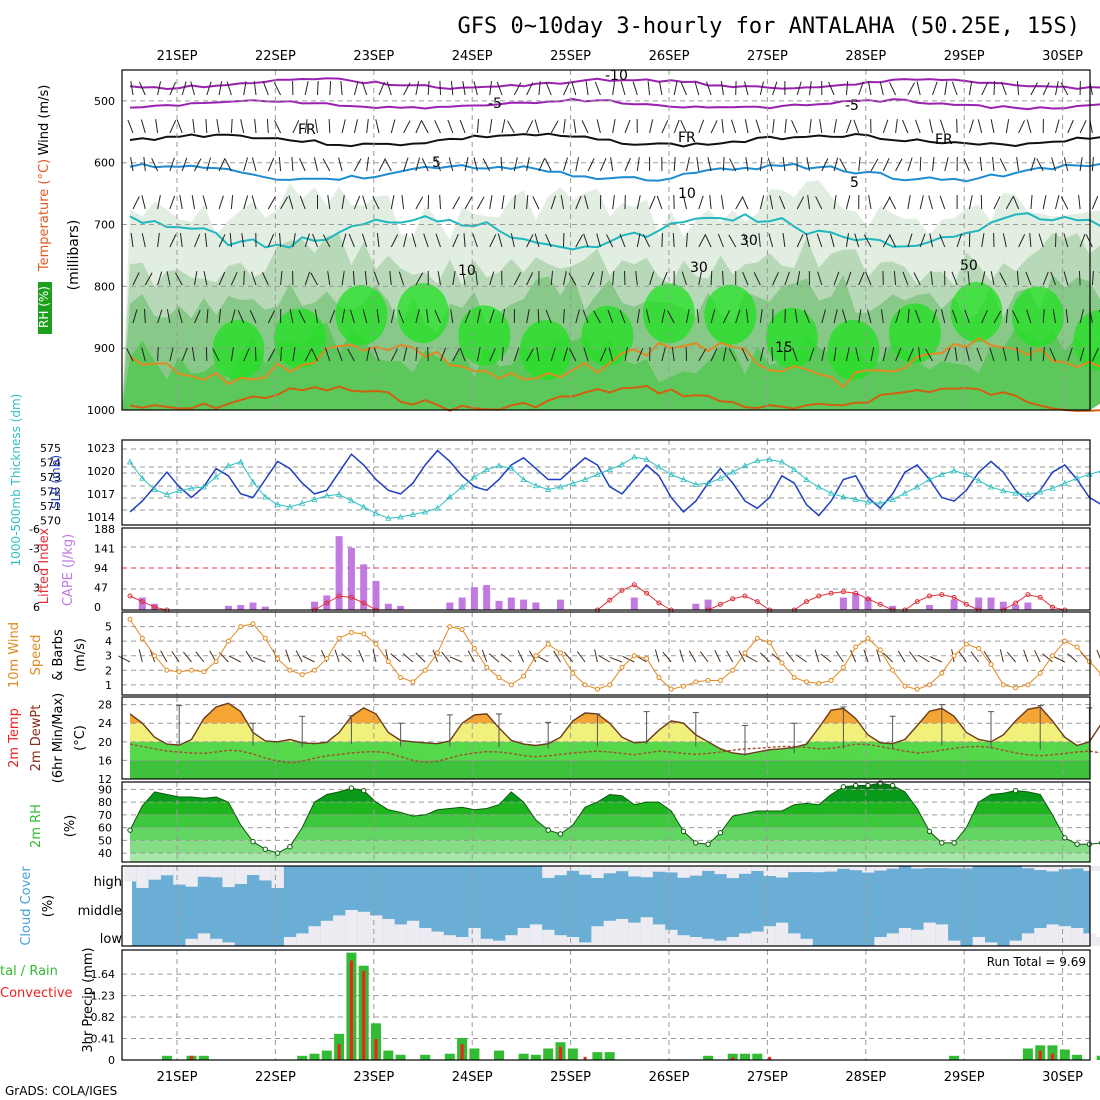 This screenshot has width=1100, height=1100. Describe the element at coordinates (36, 993) in the screenshot. I see `precip-label-b: Convective` at that location.